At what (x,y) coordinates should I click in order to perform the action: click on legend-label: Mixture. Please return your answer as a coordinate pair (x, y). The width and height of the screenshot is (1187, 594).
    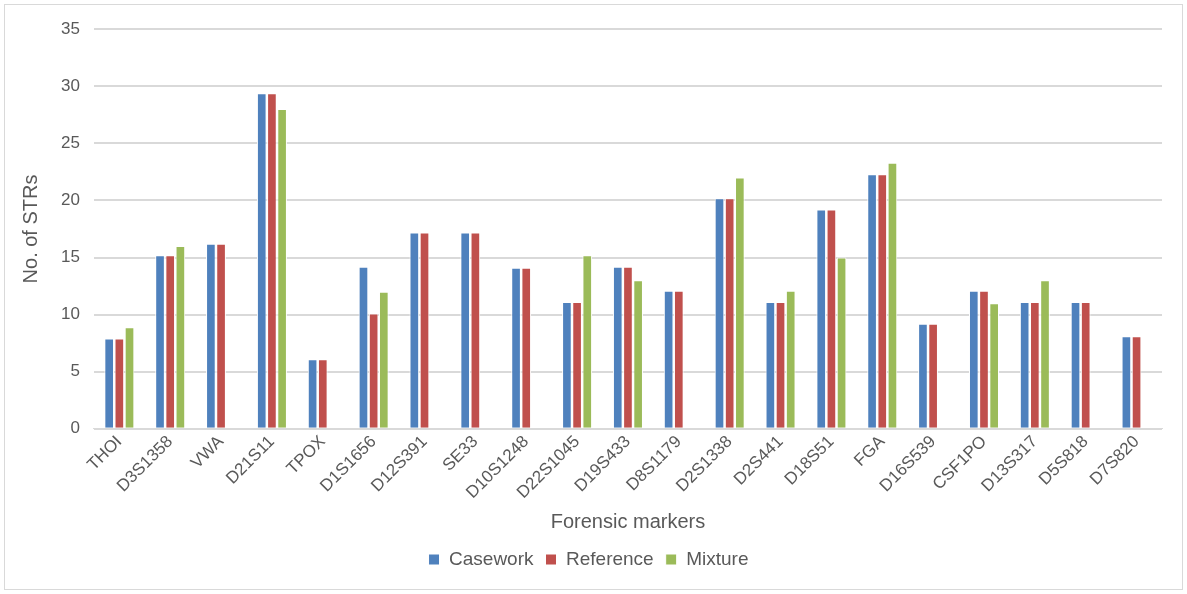
    Looking at the image, I should click on (717, 558).